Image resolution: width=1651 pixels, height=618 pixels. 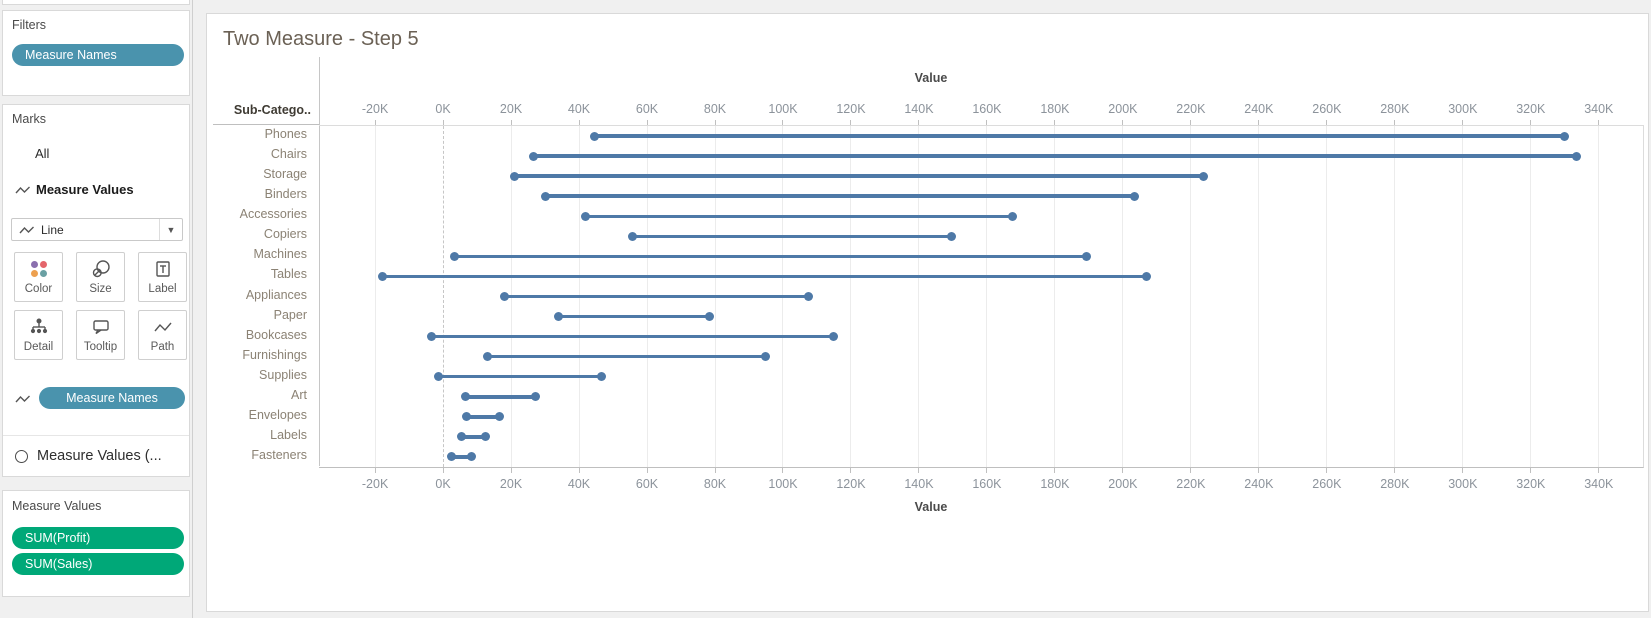 What do you see at coordinates (162, 277) in the screenshot?
I see `label-button: Label` at bounding box center [162, 277].